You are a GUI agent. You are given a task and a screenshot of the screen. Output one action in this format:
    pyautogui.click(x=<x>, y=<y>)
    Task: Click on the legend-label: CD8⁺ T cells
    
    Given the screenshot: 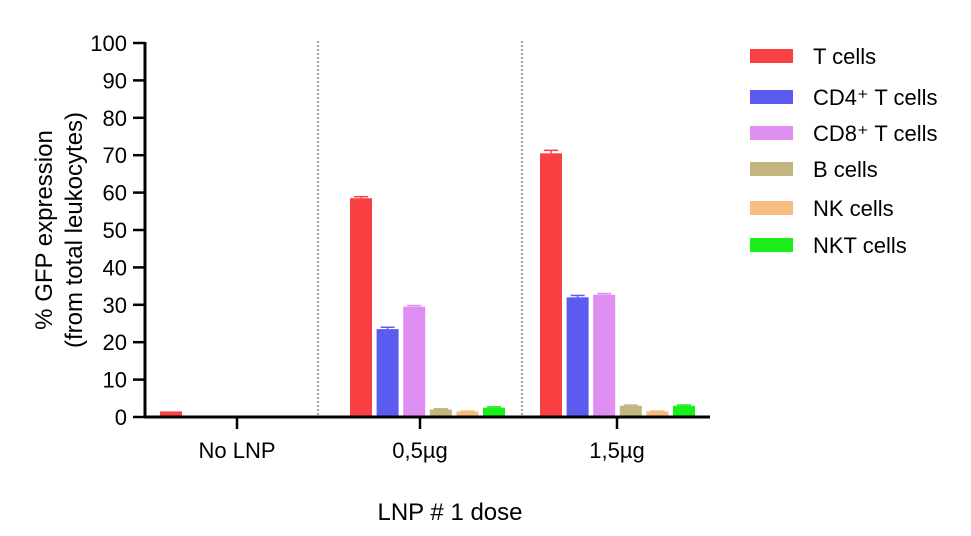 What is the action you would take?
    pyautogui.click(x=875, y=133)
    